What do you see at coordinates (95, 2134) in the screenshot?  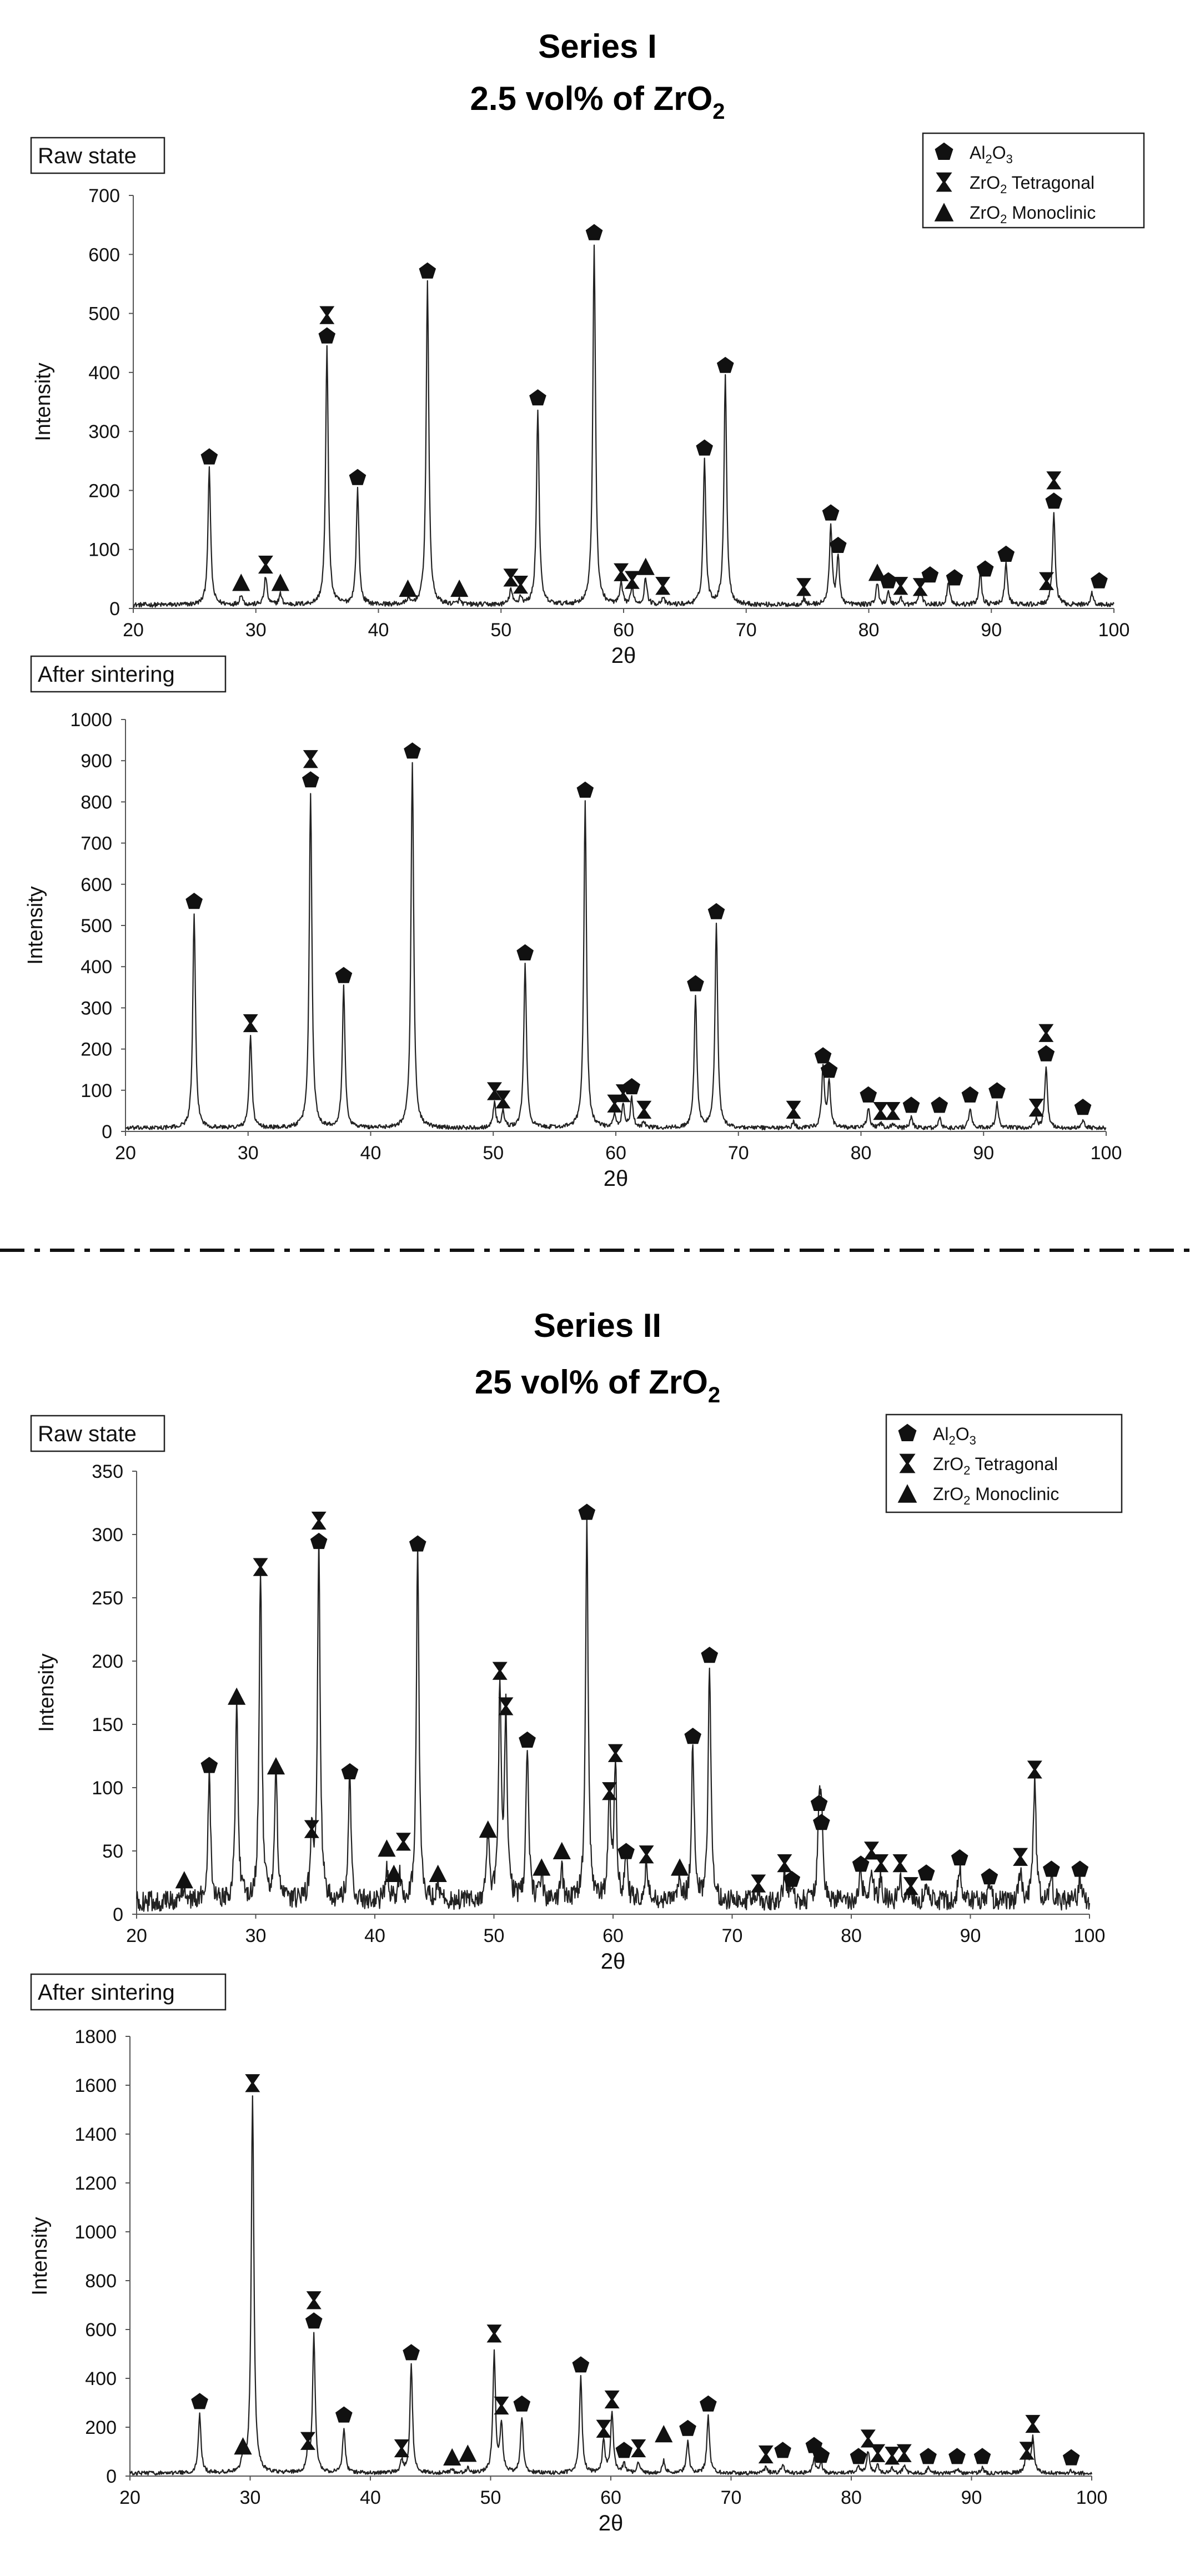 I see `y-tick-label: 1400` at bounding box center [95, 2134].